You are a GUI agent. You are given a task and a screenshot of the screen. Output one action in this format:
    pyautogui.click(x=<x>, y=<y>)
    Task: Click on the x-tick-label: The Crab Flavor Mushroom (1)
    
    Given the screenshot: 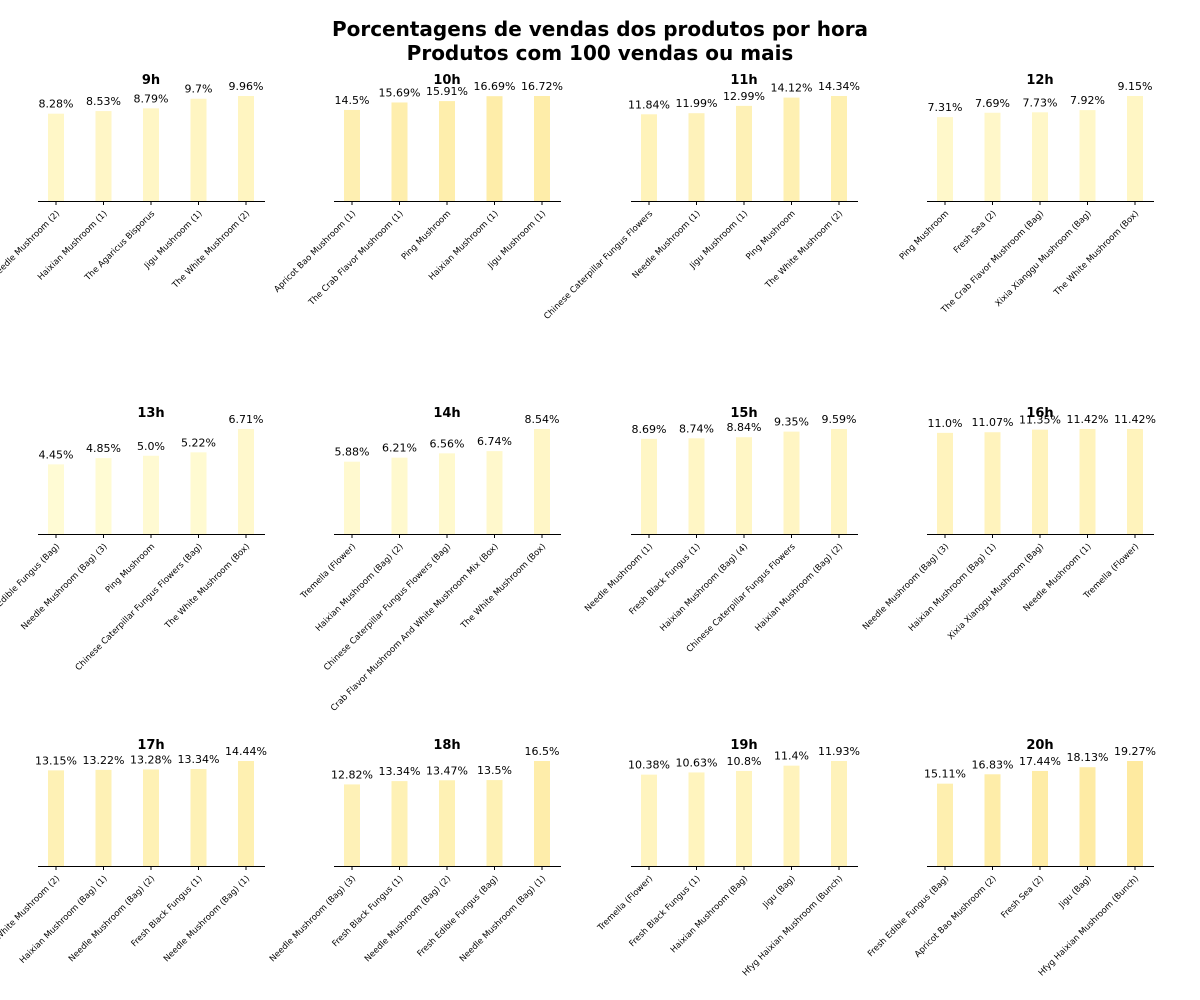 What is the action you would take?
    pyautogui.click(x=355, y=258)
    